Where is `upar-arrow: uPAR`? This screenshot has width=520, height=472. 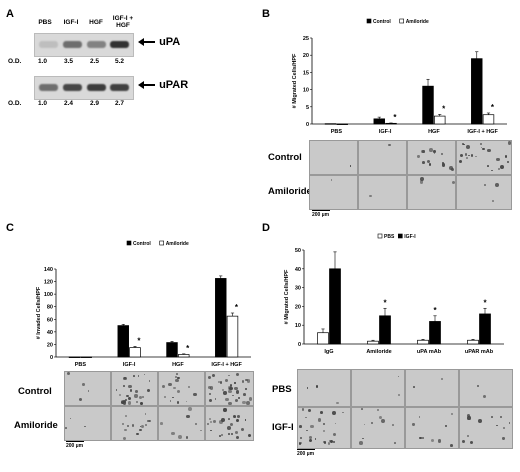 upar-arrow: uPAR is located at coordinates (163, 85).